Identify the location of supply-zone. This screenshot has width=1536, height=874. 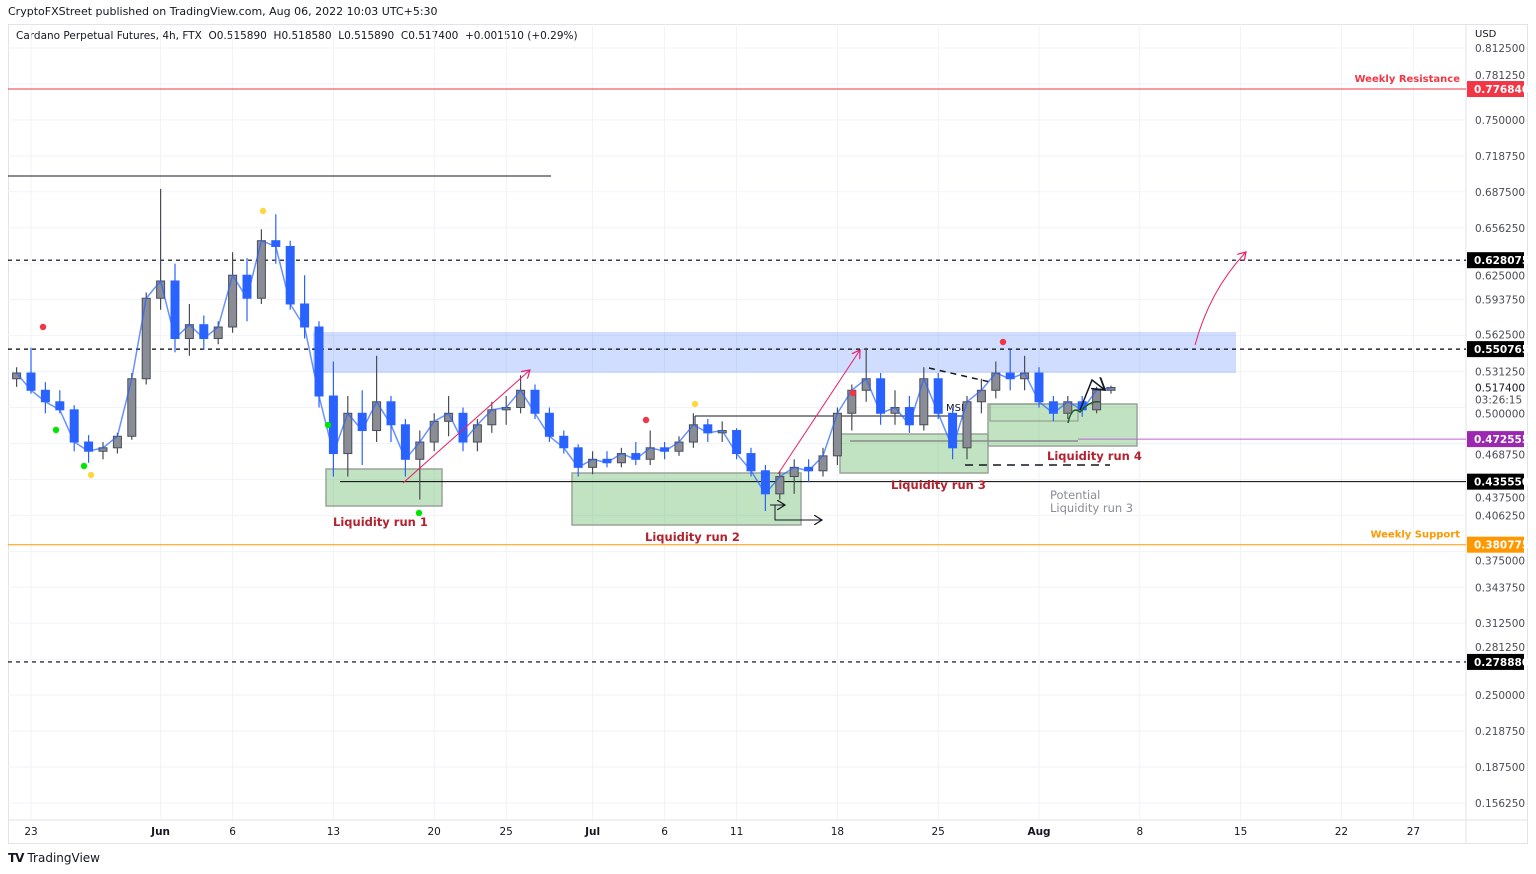
(774, 352).